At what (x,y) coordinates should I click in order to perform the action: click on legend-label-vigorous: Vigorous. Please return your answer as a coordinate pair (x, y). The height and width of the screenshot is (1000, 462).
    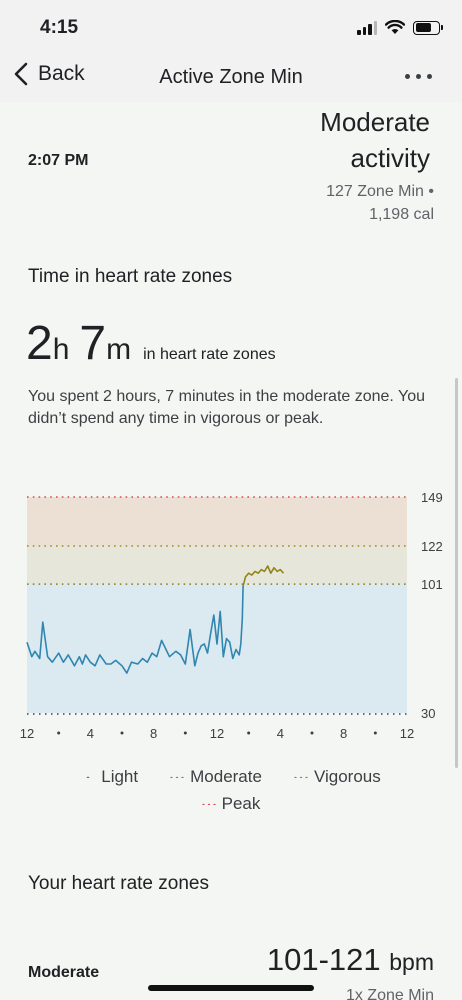
    Looking at the image, I should click on (347, 776).